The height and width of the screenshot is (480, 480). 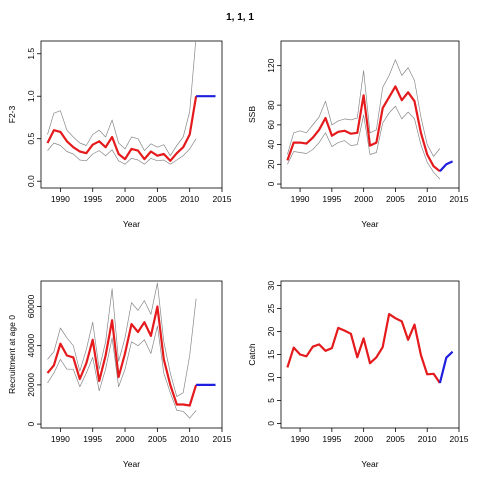 What do you see at coordinates (271, 355) in the screenshot?
I see `y-tick-label: 15` at bounding box center [271, 355].